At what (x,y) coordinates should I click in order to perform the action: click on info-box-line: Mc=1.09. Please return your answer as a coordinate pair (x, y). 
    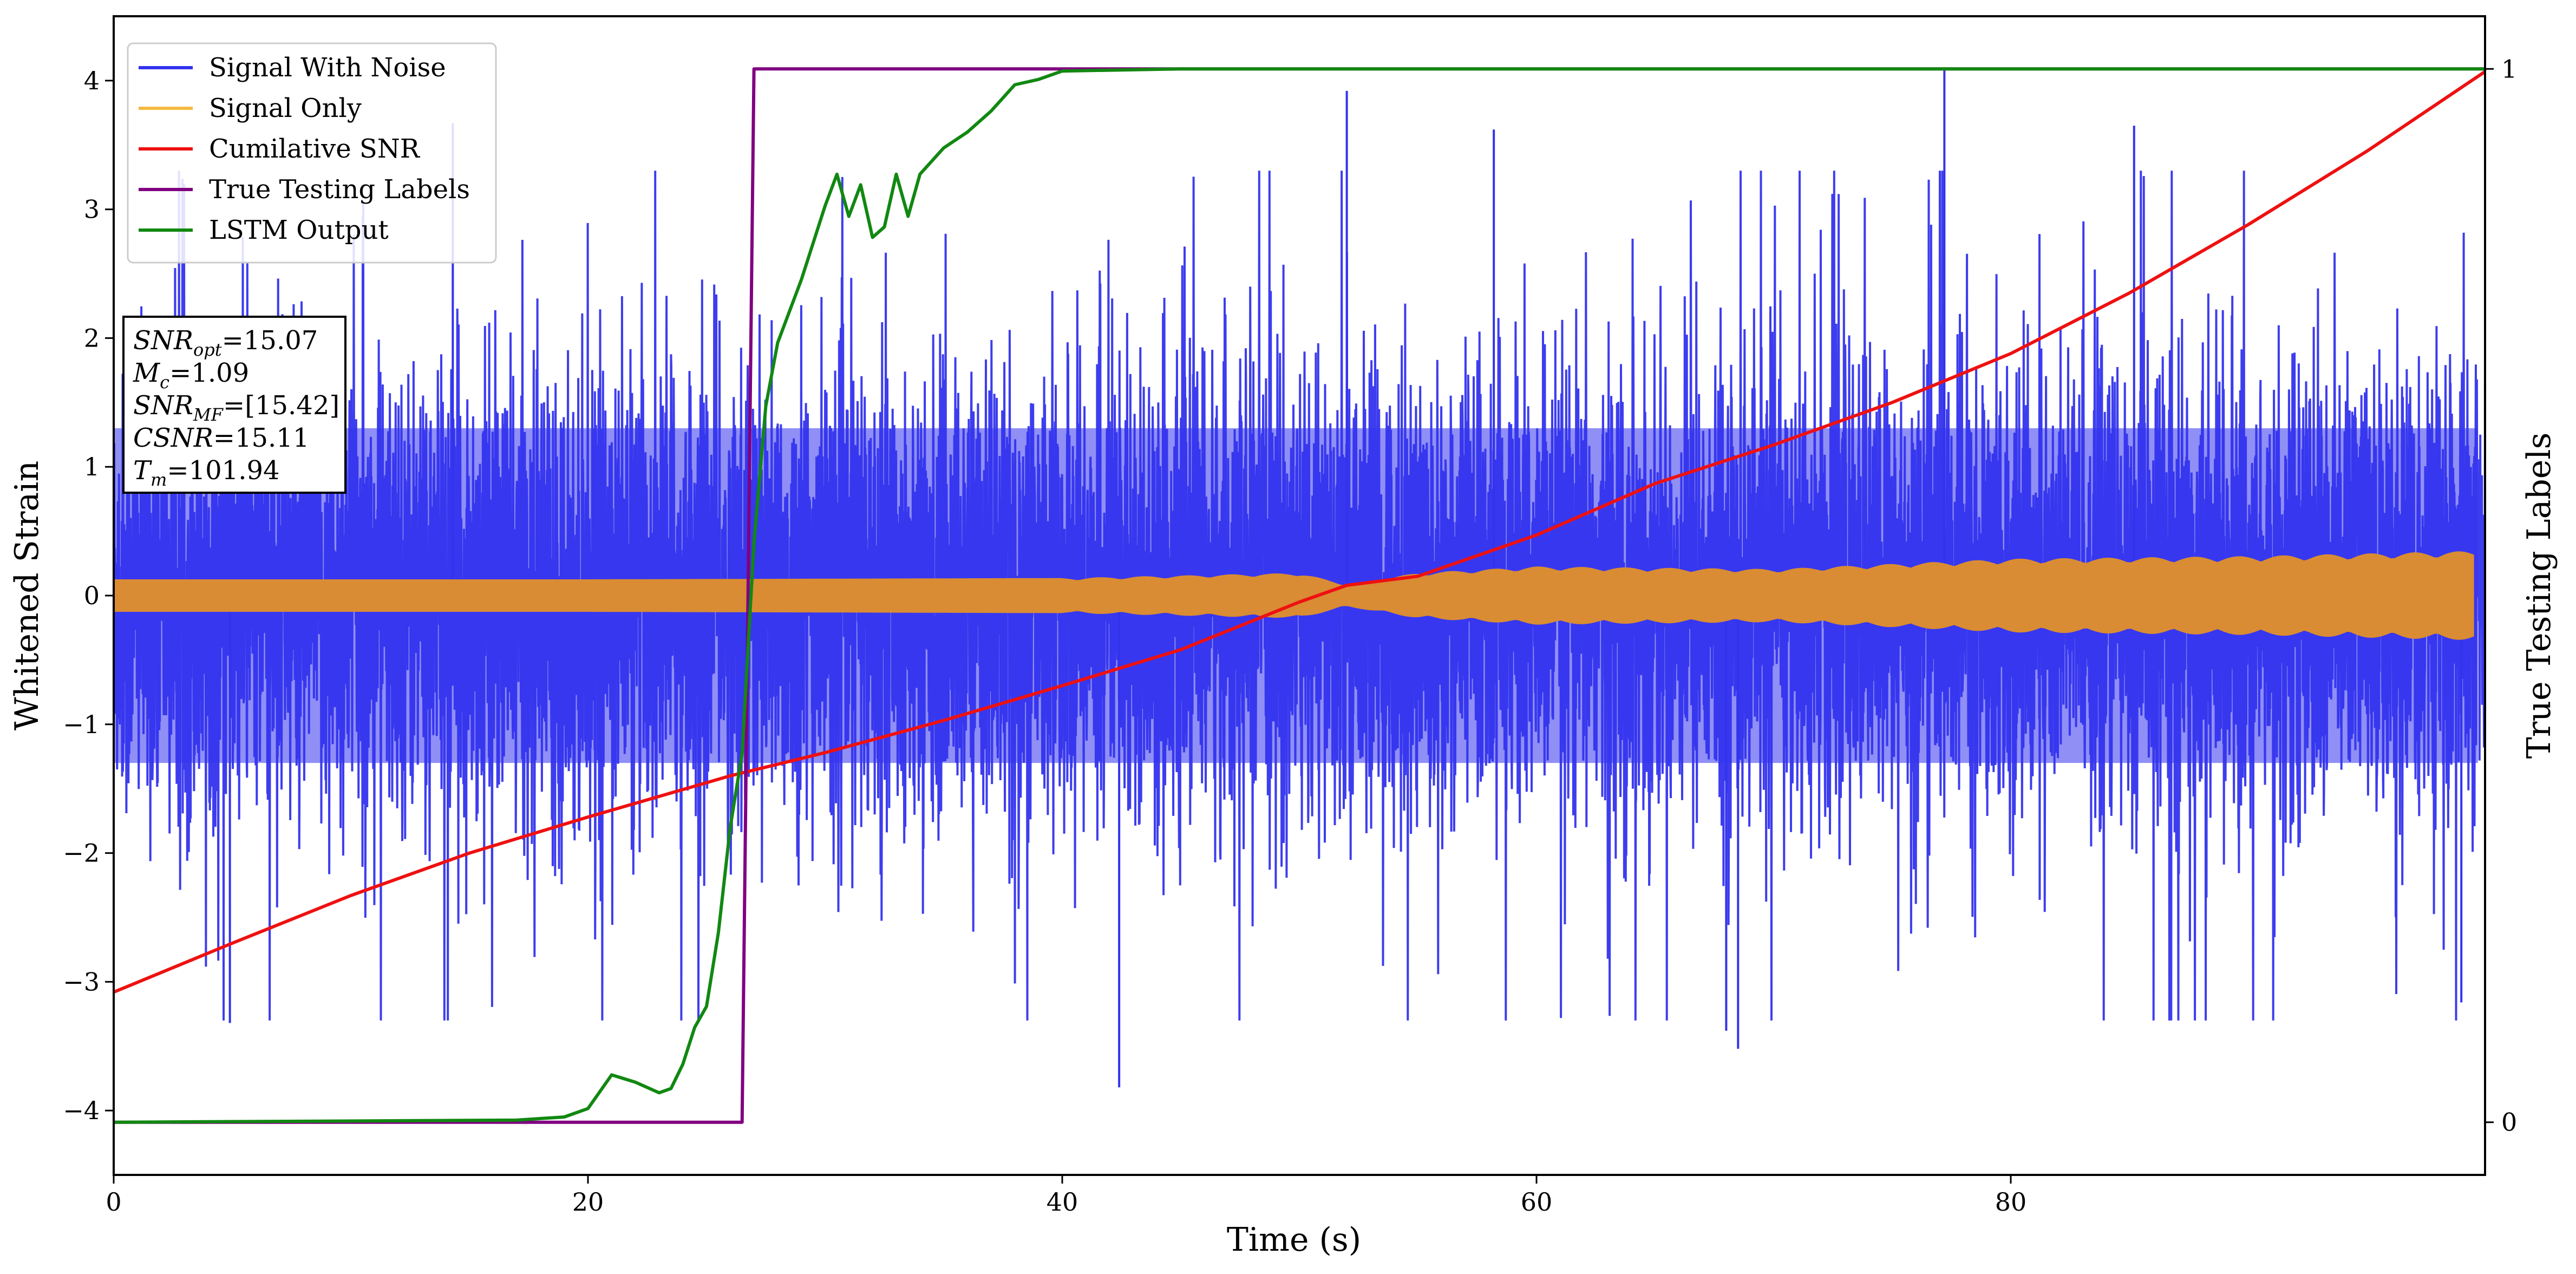
    Looking at the image, I should click on (191, 375).